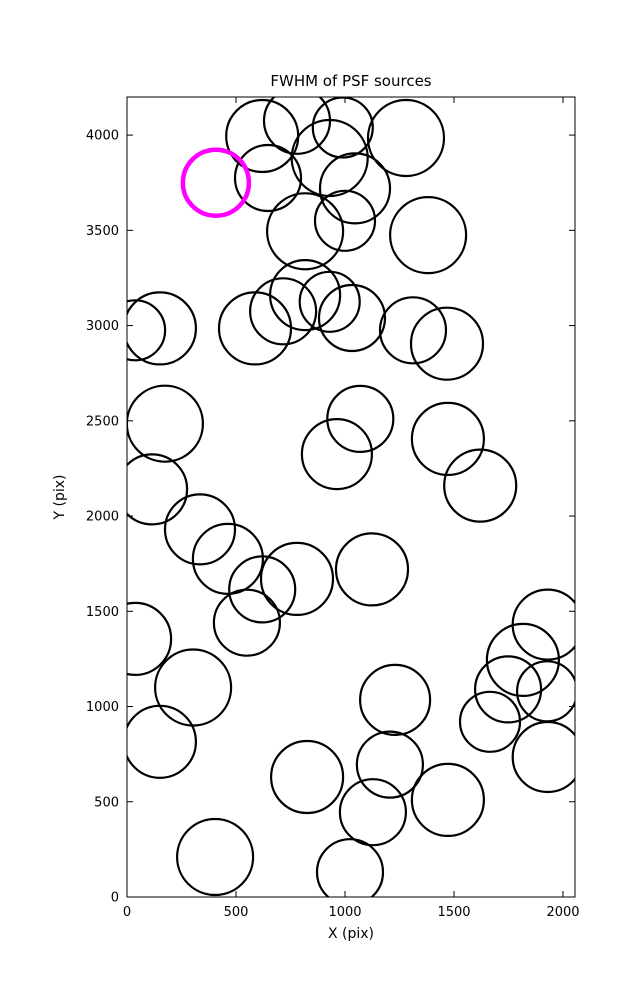  Describe the element at coordinates (236, 912) in the screenshot. I see `x-tick-label: 500` at that location.